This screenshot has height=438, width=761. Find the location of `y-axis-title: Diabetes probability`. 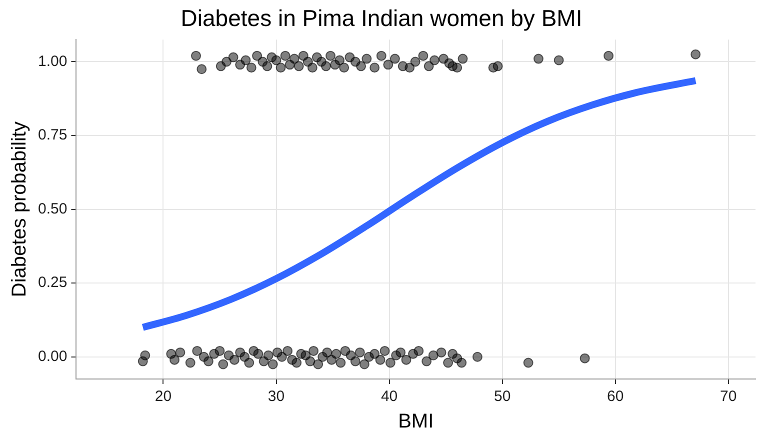

y-axis-title: Diabetes probability is located at coordinates (19, 209).